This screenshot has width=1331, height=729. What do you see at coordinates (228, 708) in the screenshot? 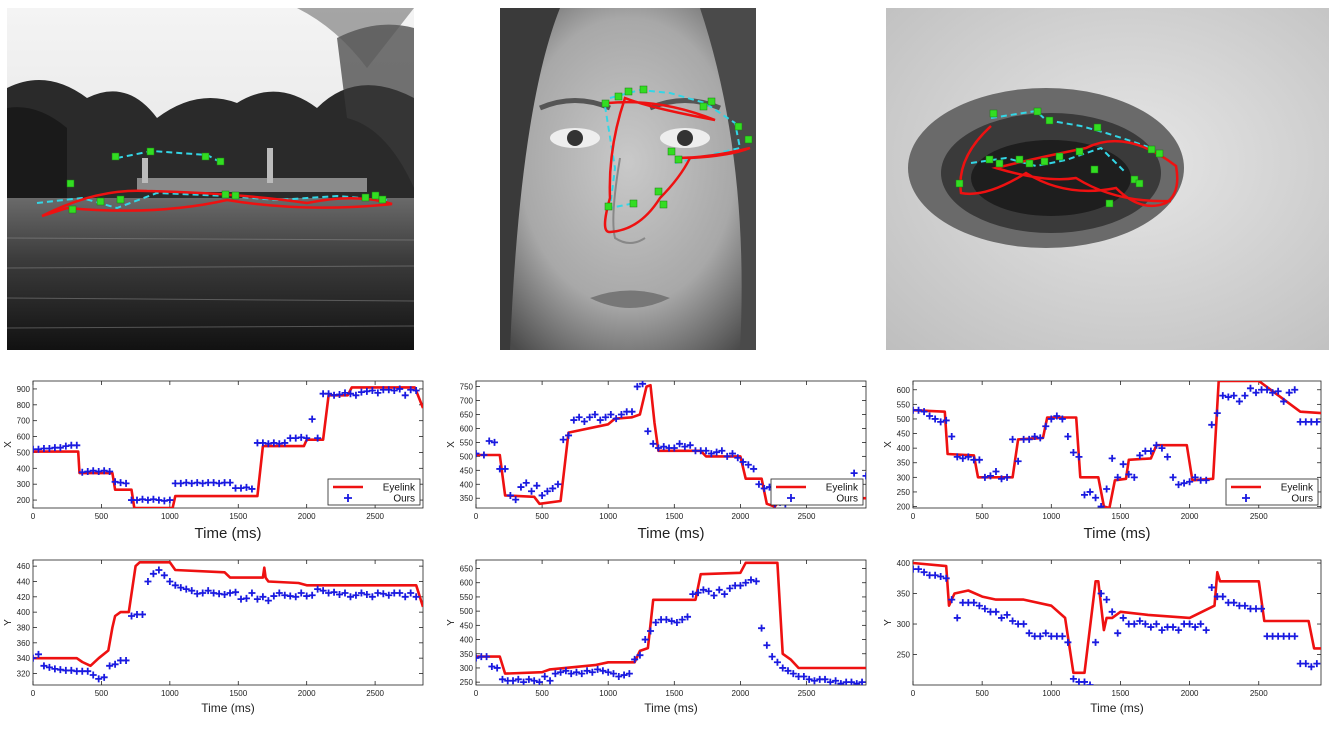
I see `x-axis-label: Time (ms)` at bounding box center [228, 708].